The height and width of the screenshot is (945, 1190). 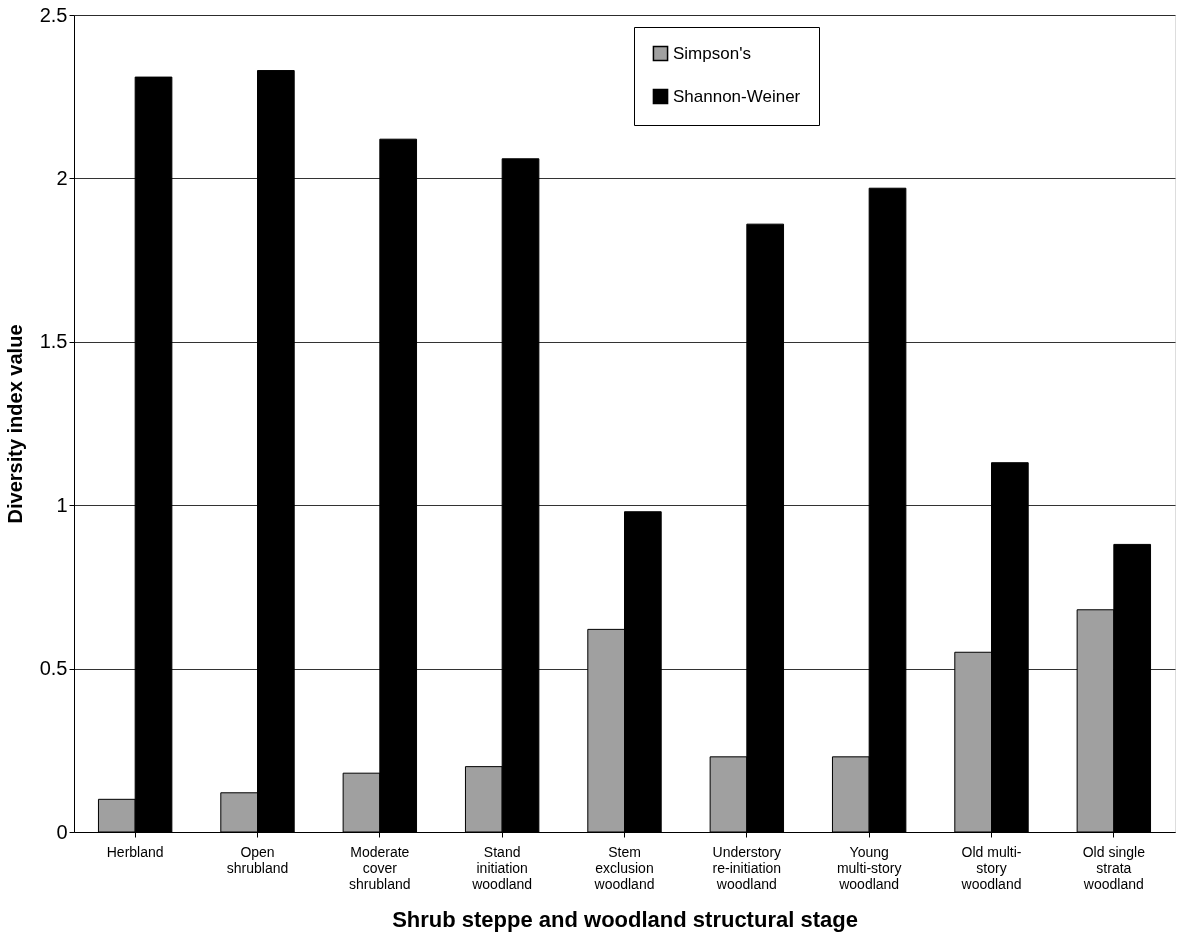 I want to click on legend-label: Simpson's, so click(x=712, y=53).